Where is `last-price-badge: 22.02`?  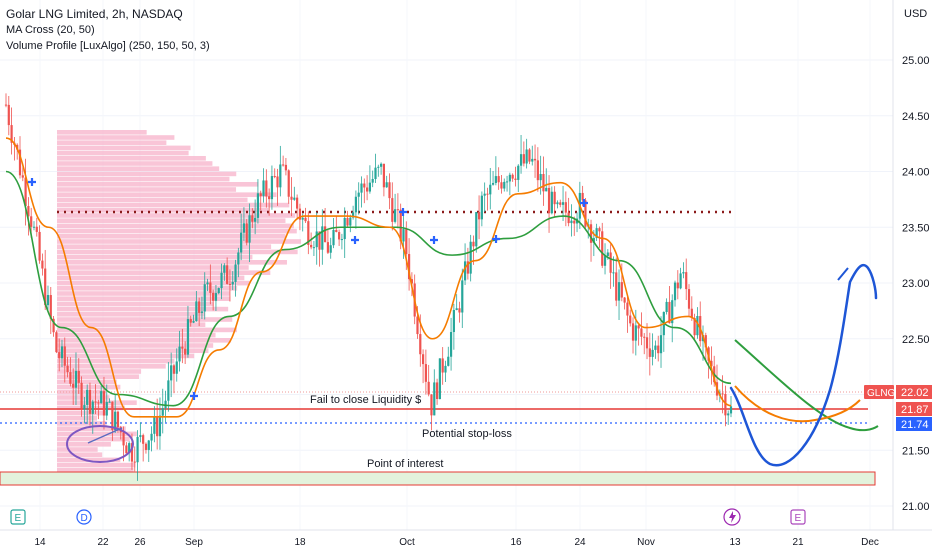 last-price-badge: 22.02 is located at coordinates (914, 392).